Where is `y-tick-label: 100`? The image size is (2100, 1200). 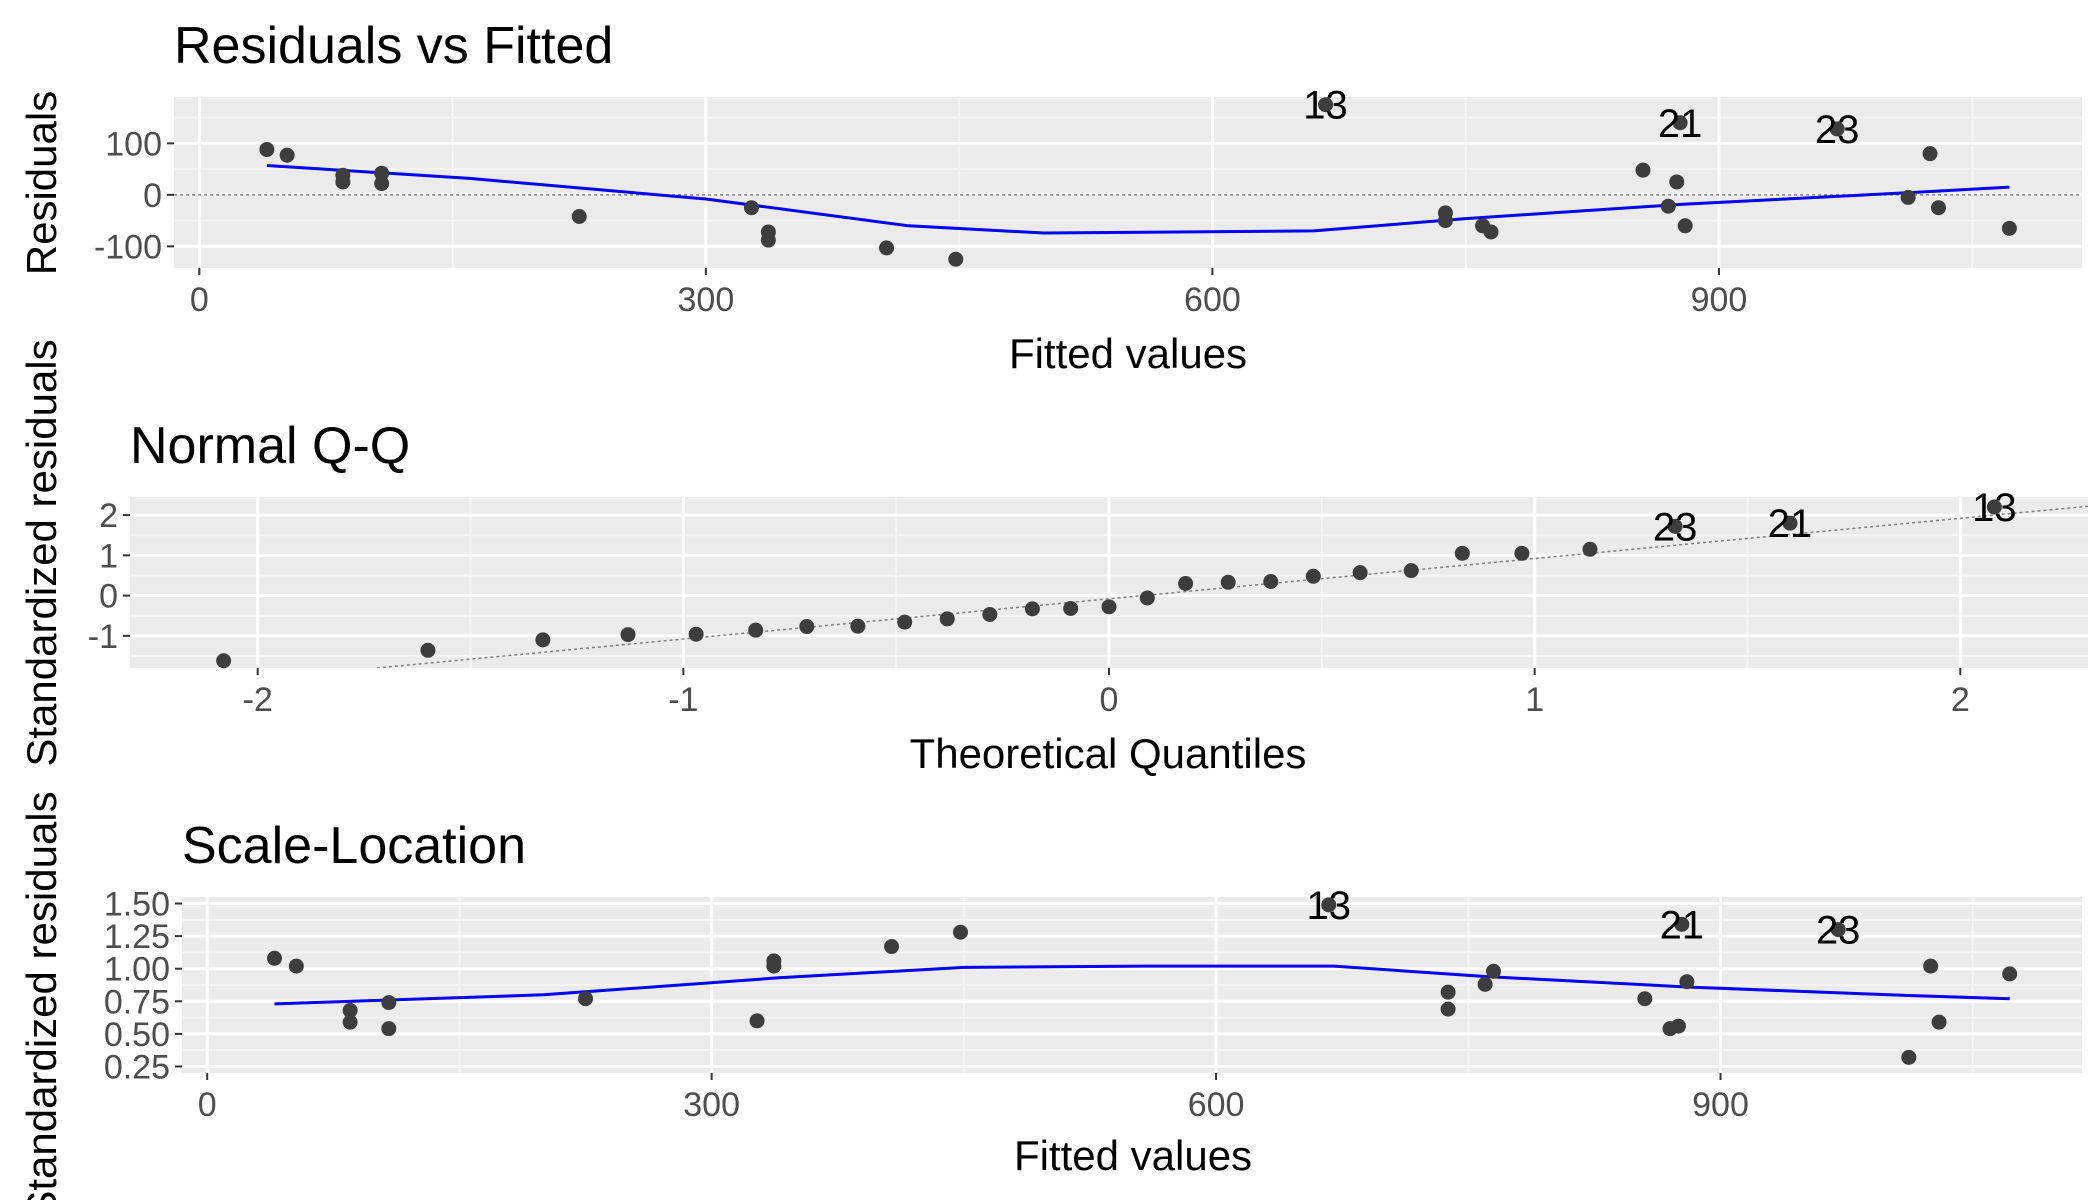 y-tick-label: 100 is located at coordinates (133, 144).